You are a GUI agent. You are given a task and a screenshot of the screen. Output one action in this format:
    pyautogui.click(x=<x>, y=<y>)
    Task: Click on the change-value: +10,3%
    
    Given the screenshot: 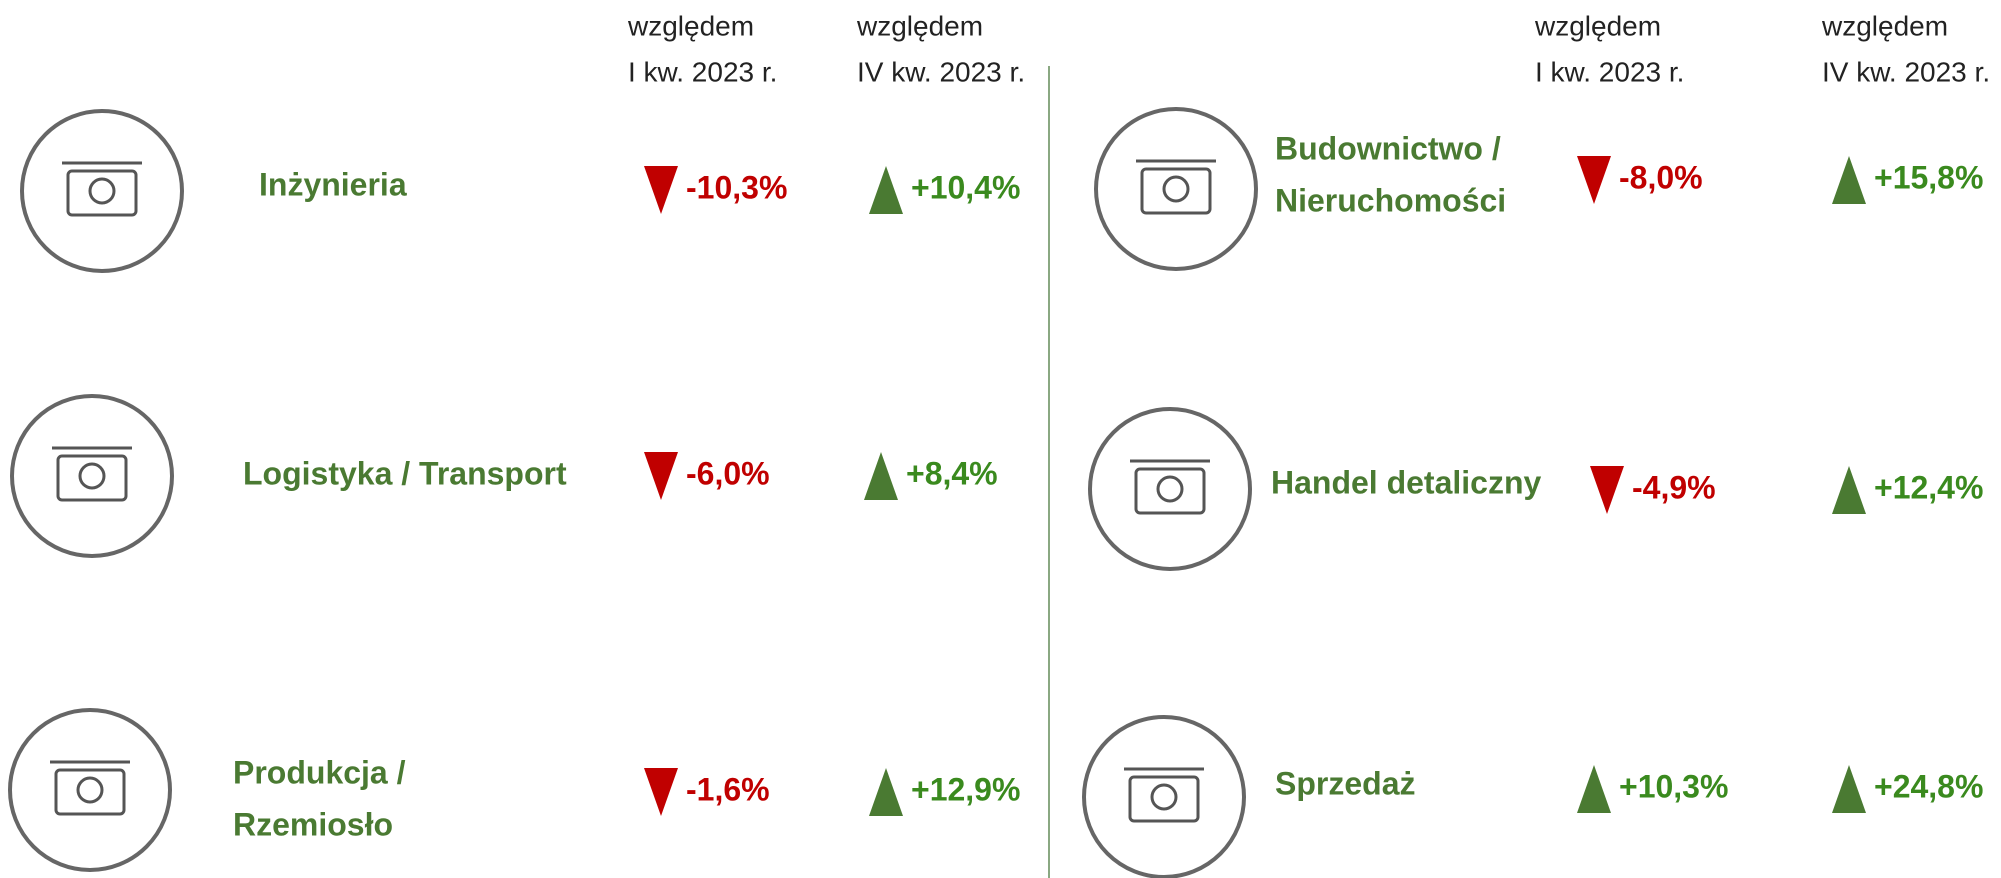 What is the action you would take?
    pyautogui.click(x=1673, y=786)
    